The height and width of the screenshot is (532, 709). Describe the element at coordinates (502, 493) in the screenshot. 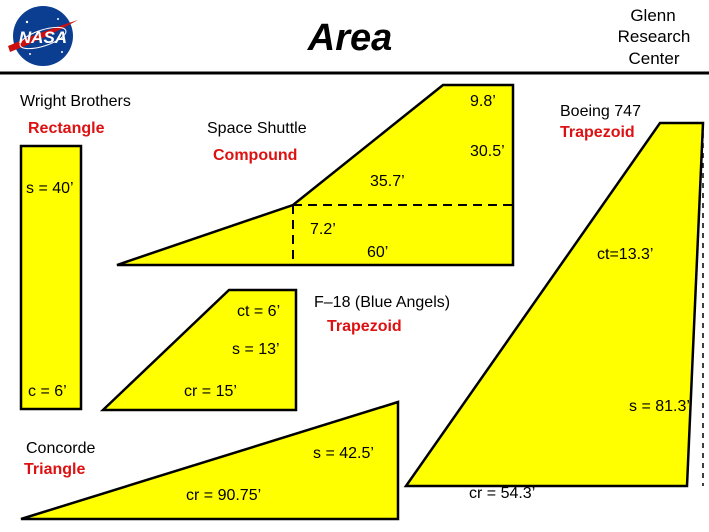

I see `boeing-root-chord-label: cr = 54.3’` at that location.